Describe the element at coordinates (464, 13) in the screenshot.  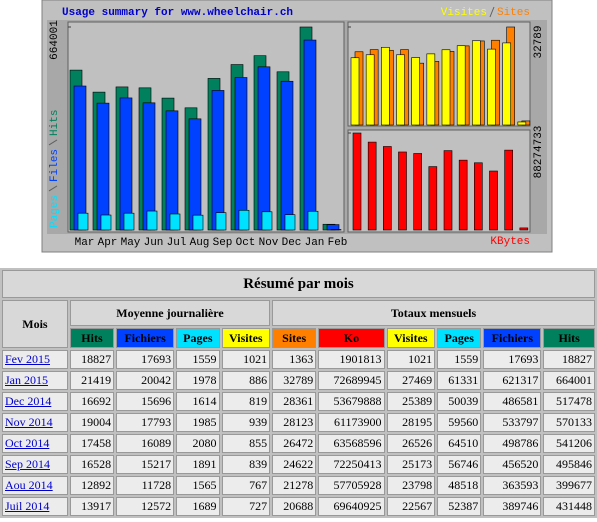
I see `legend-entry: Visites` at that location.